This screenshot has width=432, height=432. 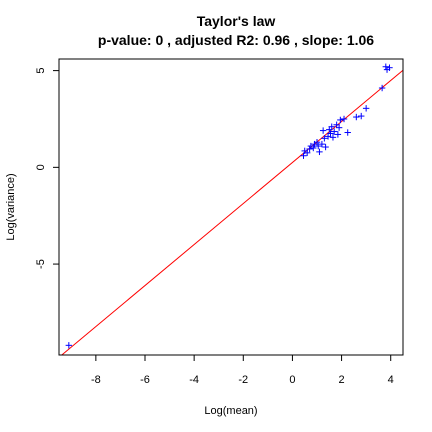 What do you see at coordinates (41, 264) in the screenshot?
I see `y-tick-label: -5` at bounding box center [41, 264].